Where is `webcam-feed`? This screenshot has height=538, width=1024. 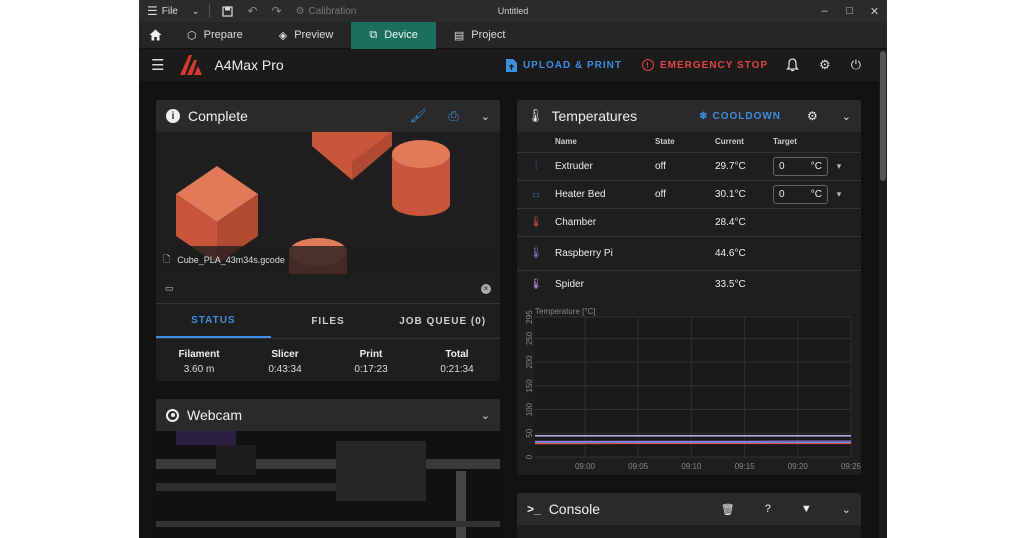 webcam-feed is located at coordinates (328, 484).